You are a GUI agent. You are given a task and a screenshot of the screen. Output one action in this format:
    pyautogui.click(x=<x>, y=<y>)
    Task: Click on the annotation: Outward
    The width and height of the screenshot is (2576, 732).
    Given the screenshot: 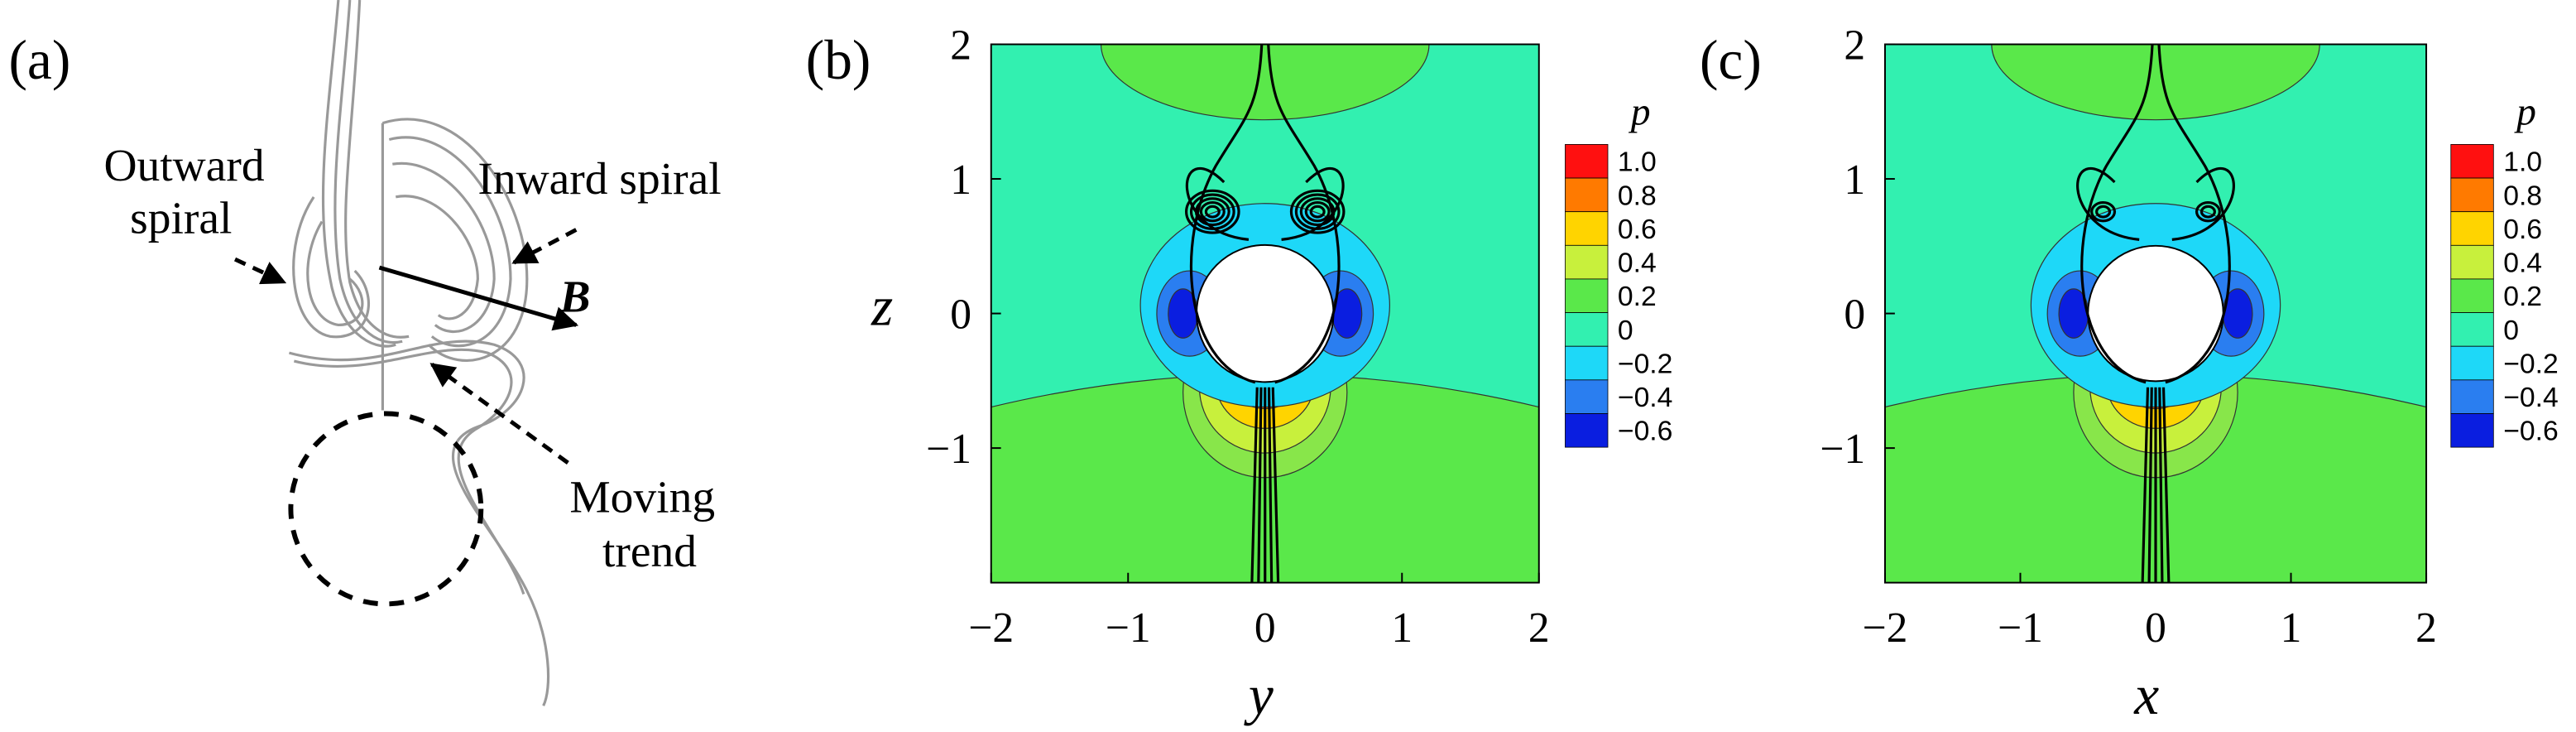 What is the action you would take?
    pyautogui.click(x=184, y=166)
    